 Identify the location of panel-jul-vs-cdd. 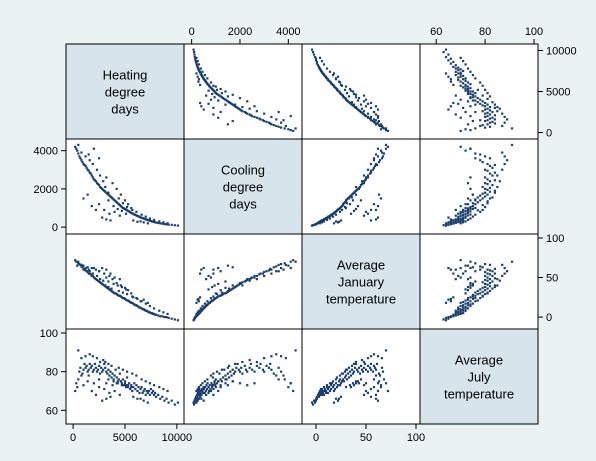
(243, 376).